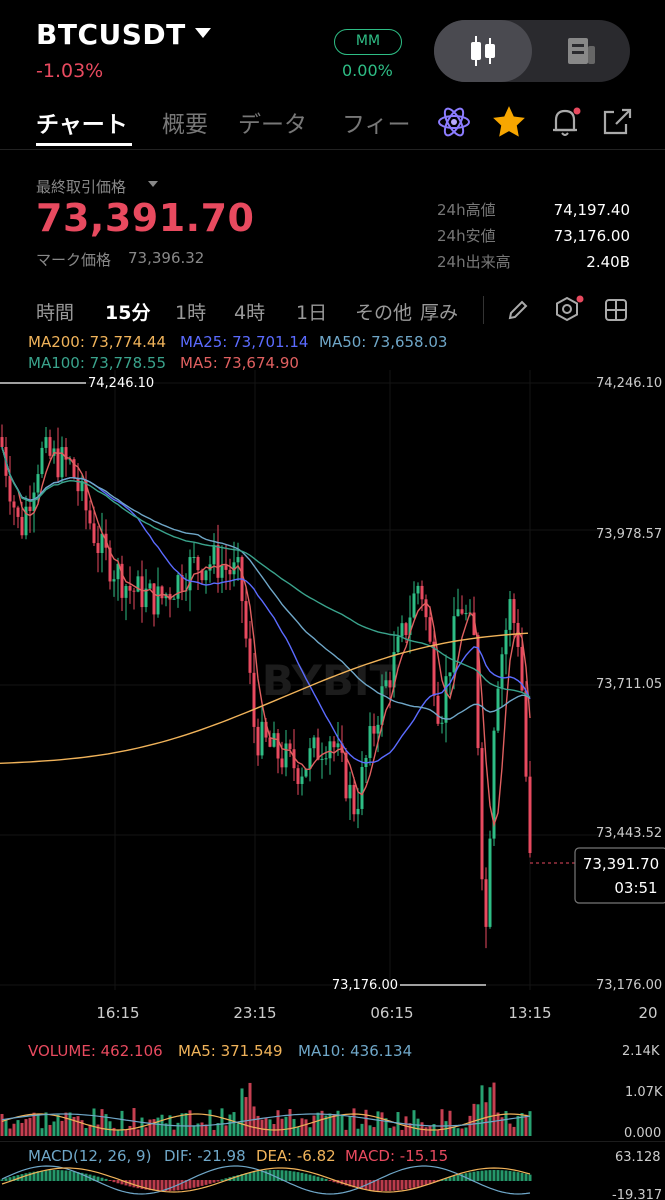 Image resolution: width=665 pixels, height=1200 pixels. What do you see at coordinates (581, 51) in the screenshot?
I see `news-icon` at bounding box center [581, 51].